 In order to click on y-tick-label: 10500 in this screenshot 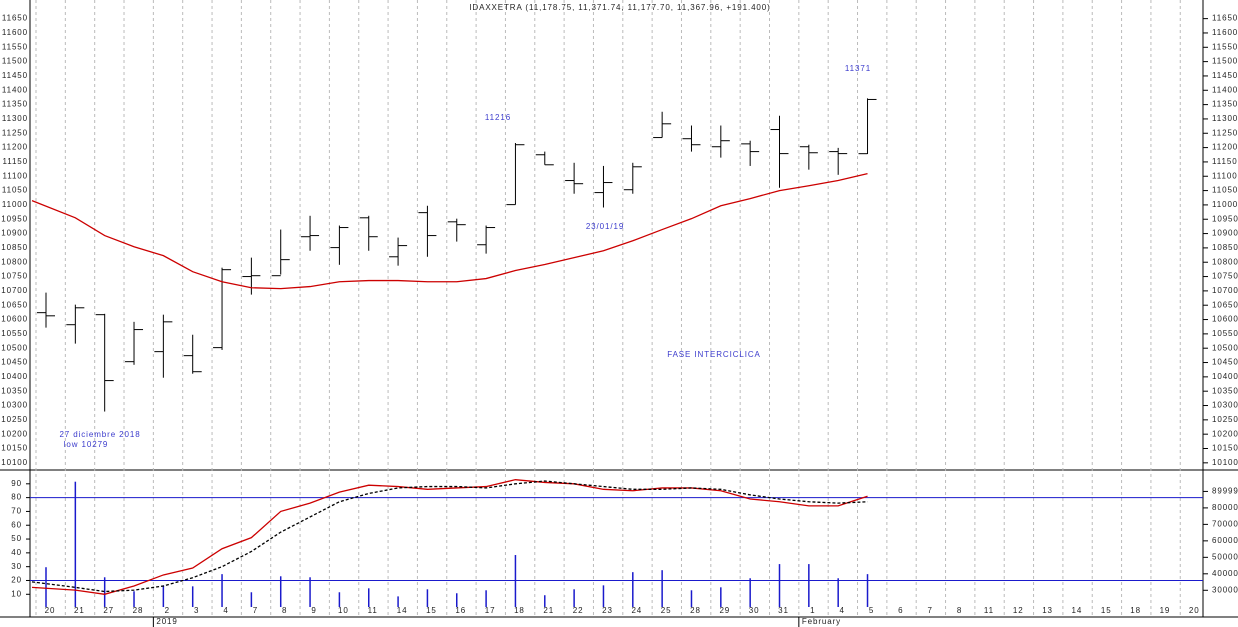, I will do `click(14, 347)`.